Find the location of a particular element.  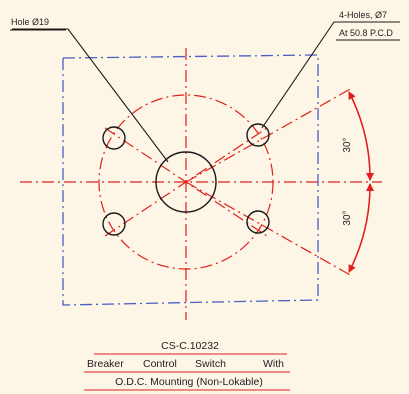

leader-center-hole is located at coordinates (90, 95).